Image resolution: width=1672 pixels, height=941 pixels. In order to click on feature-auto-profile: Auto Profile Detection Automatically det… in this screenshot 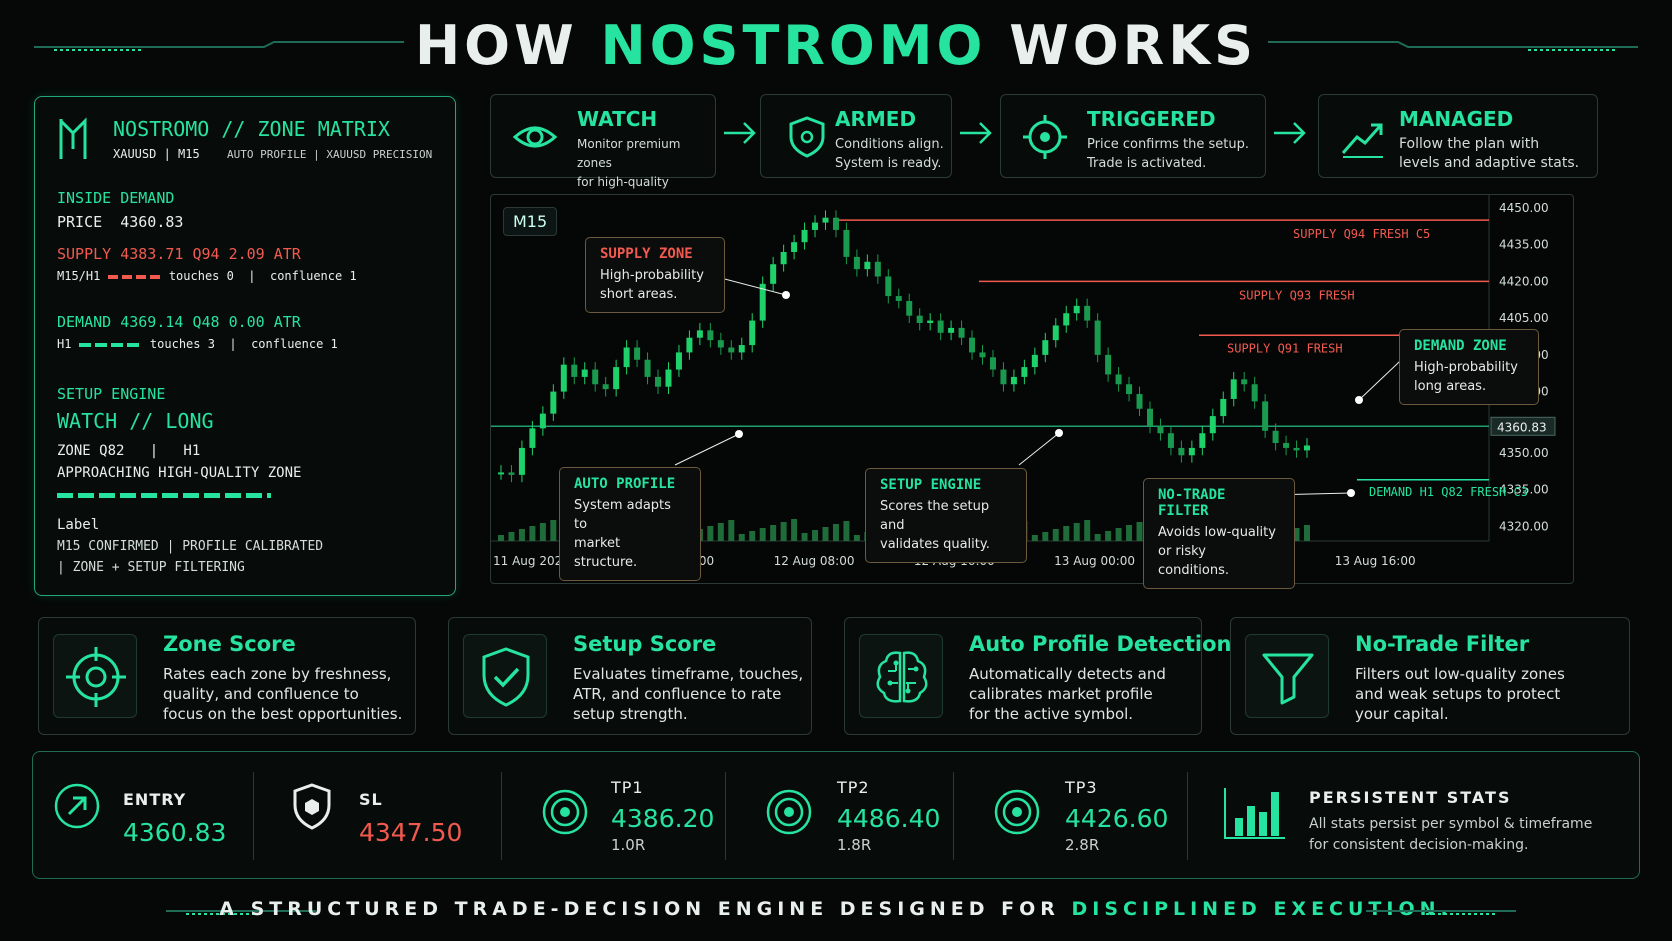, I will do `click(1038, 676)`.